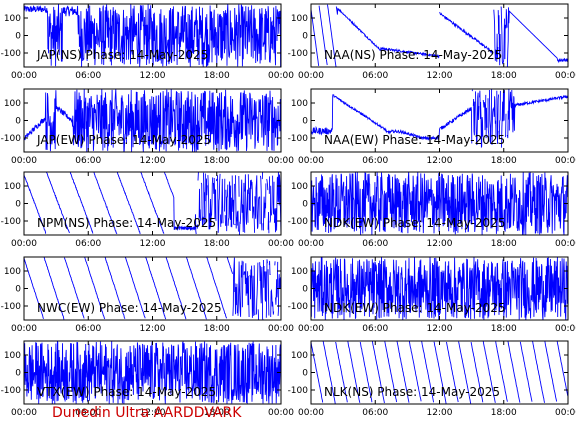 The image size is (576, 432). I want to click on phase-trace-jap-ns, so click(152, 35).